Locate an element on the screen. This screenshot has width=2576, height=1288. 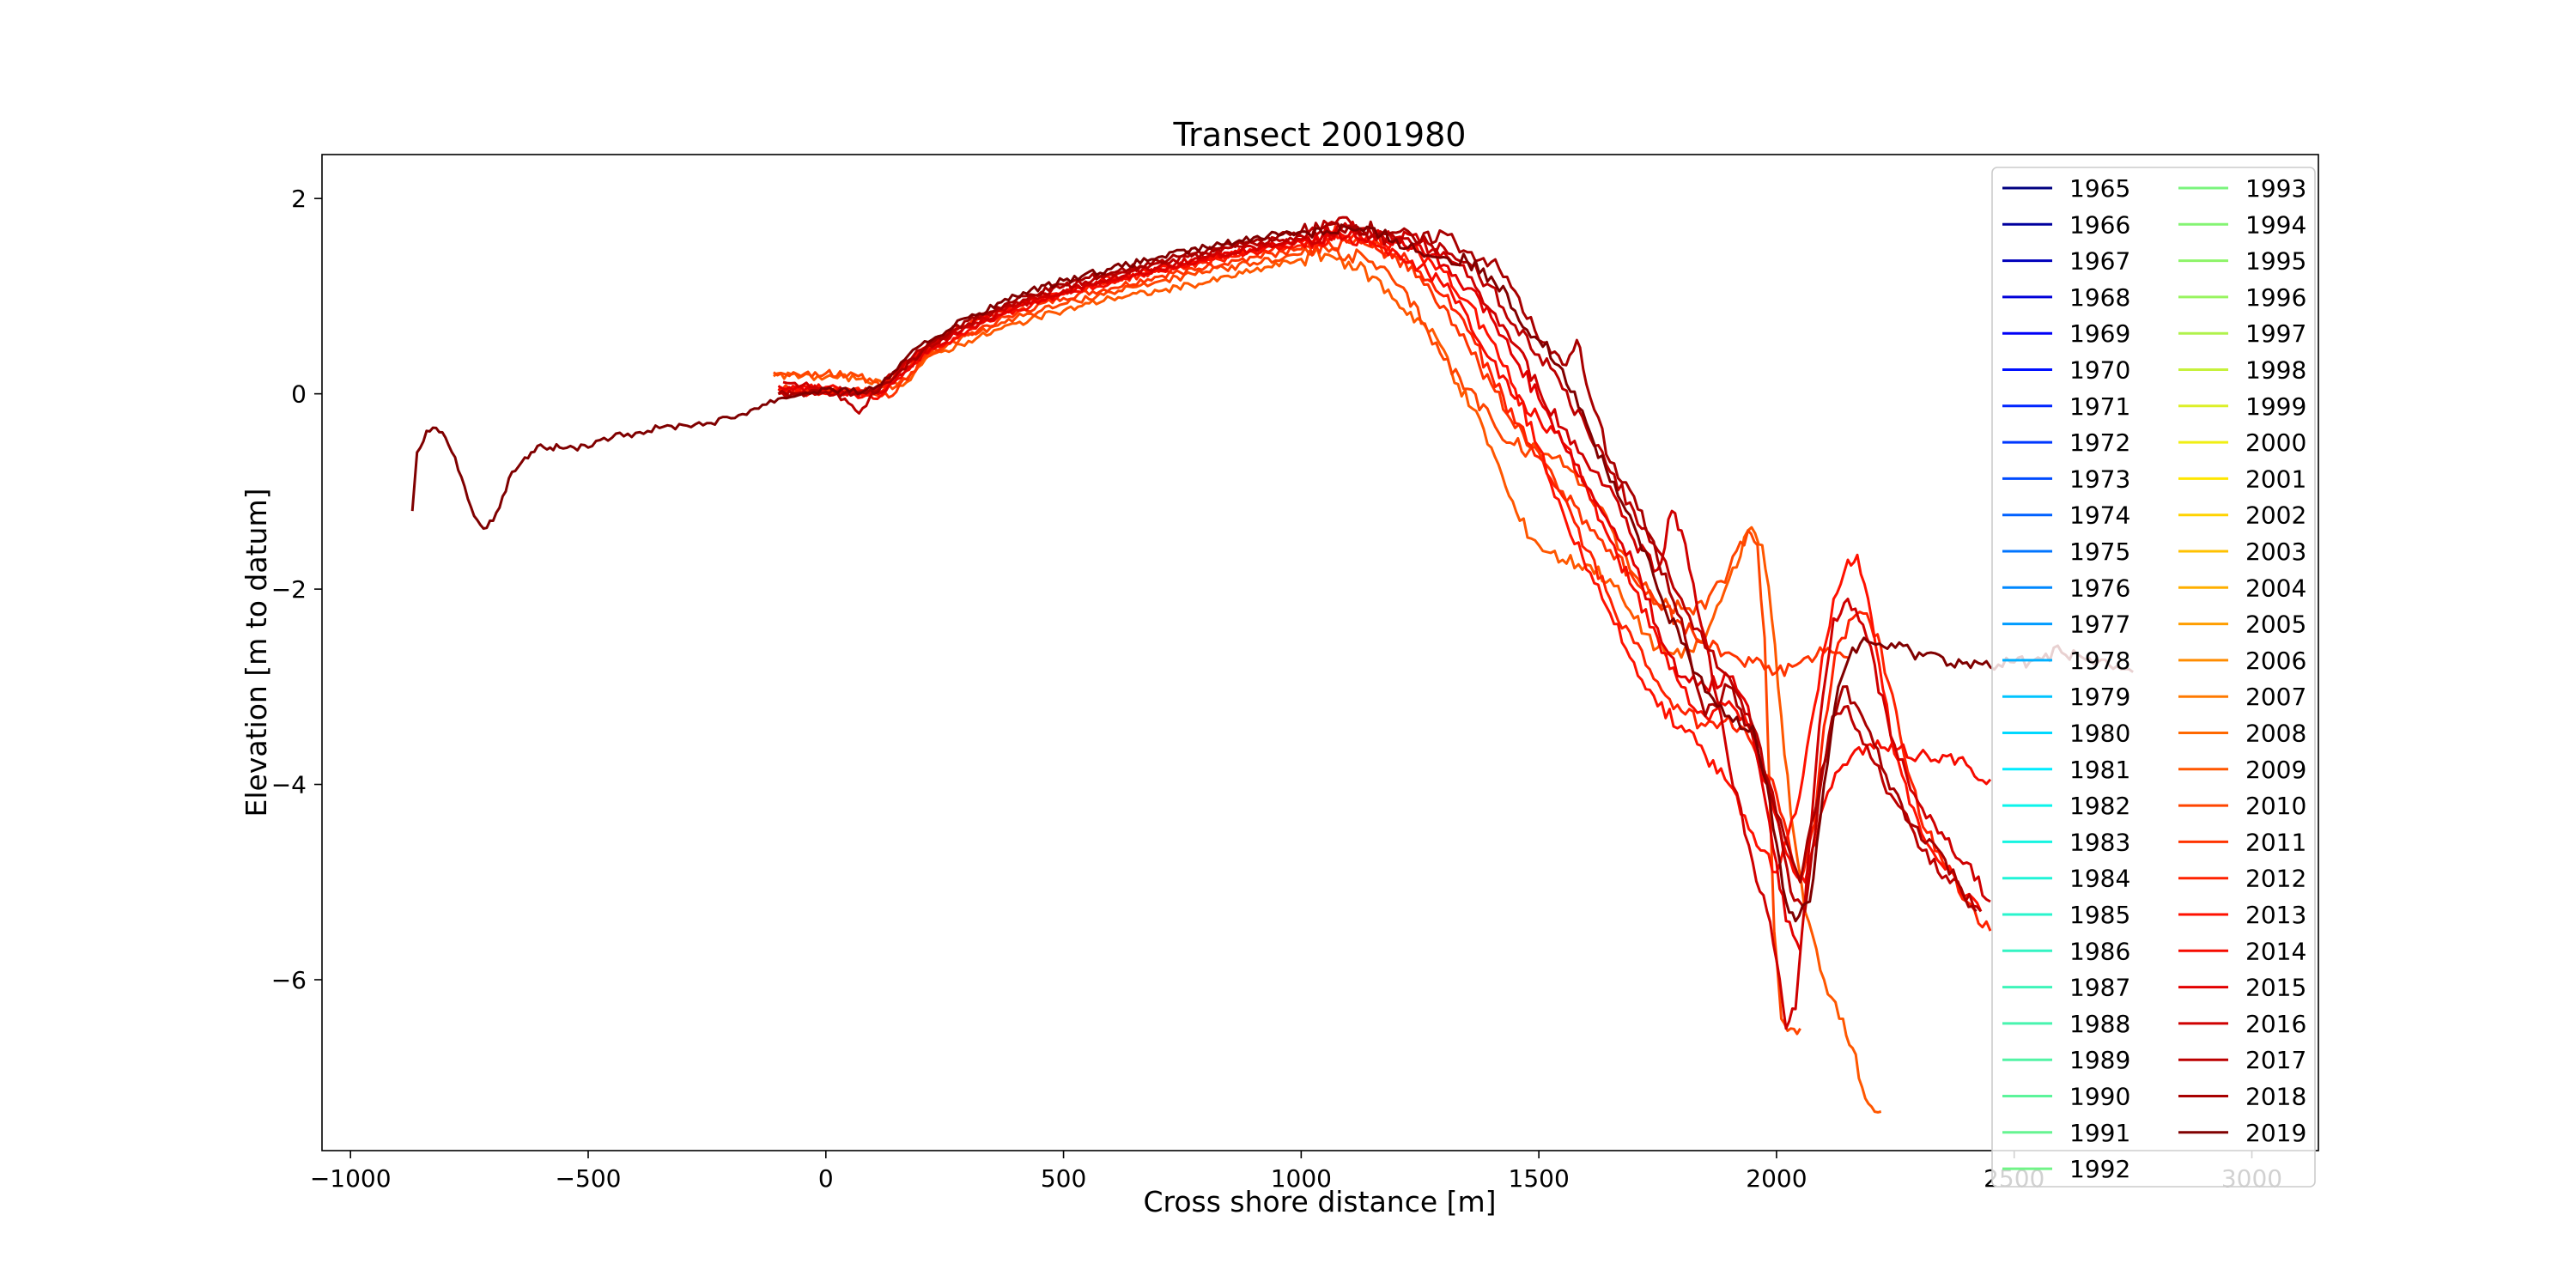
legend-label: 2006 is located at coordinates (2275, 661).